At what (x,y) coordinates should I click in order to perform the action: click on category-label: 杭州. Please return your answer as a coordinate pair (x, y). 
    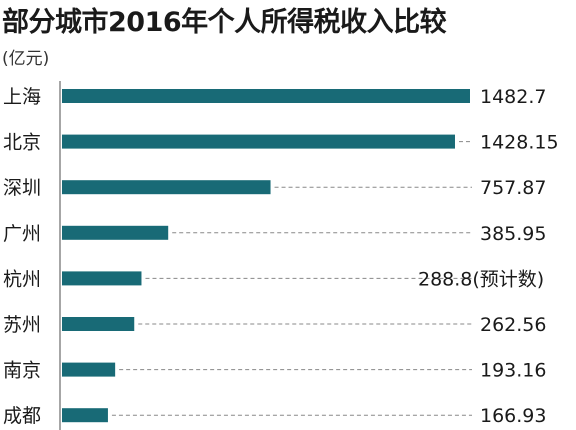
    Looking at the image, I should click on (22, 279).